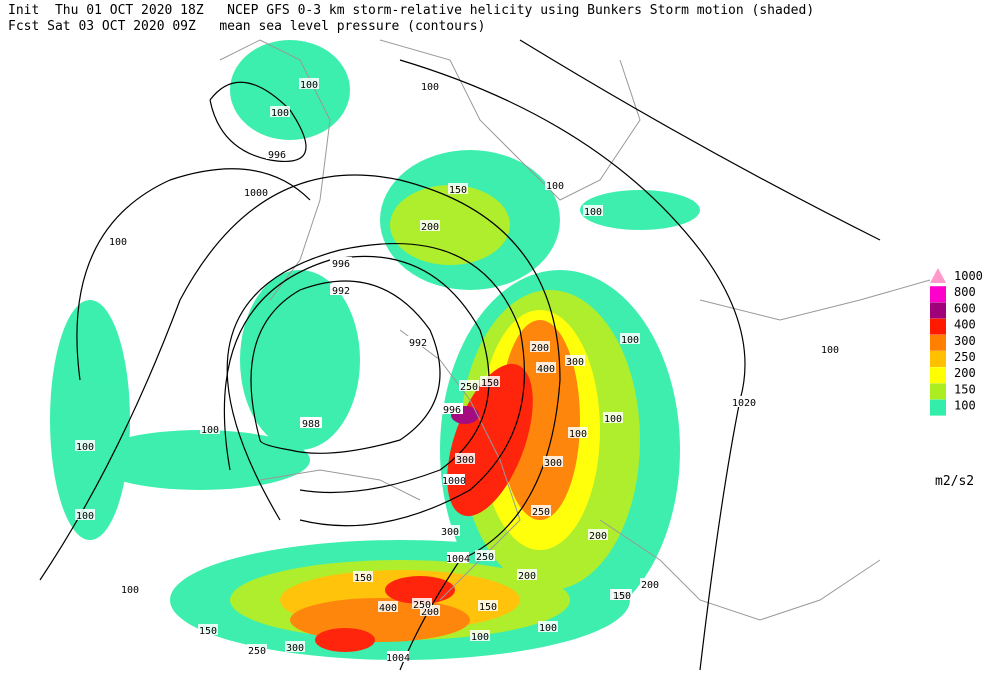  I want to click on contour-label: 1020, so click(744, 403).